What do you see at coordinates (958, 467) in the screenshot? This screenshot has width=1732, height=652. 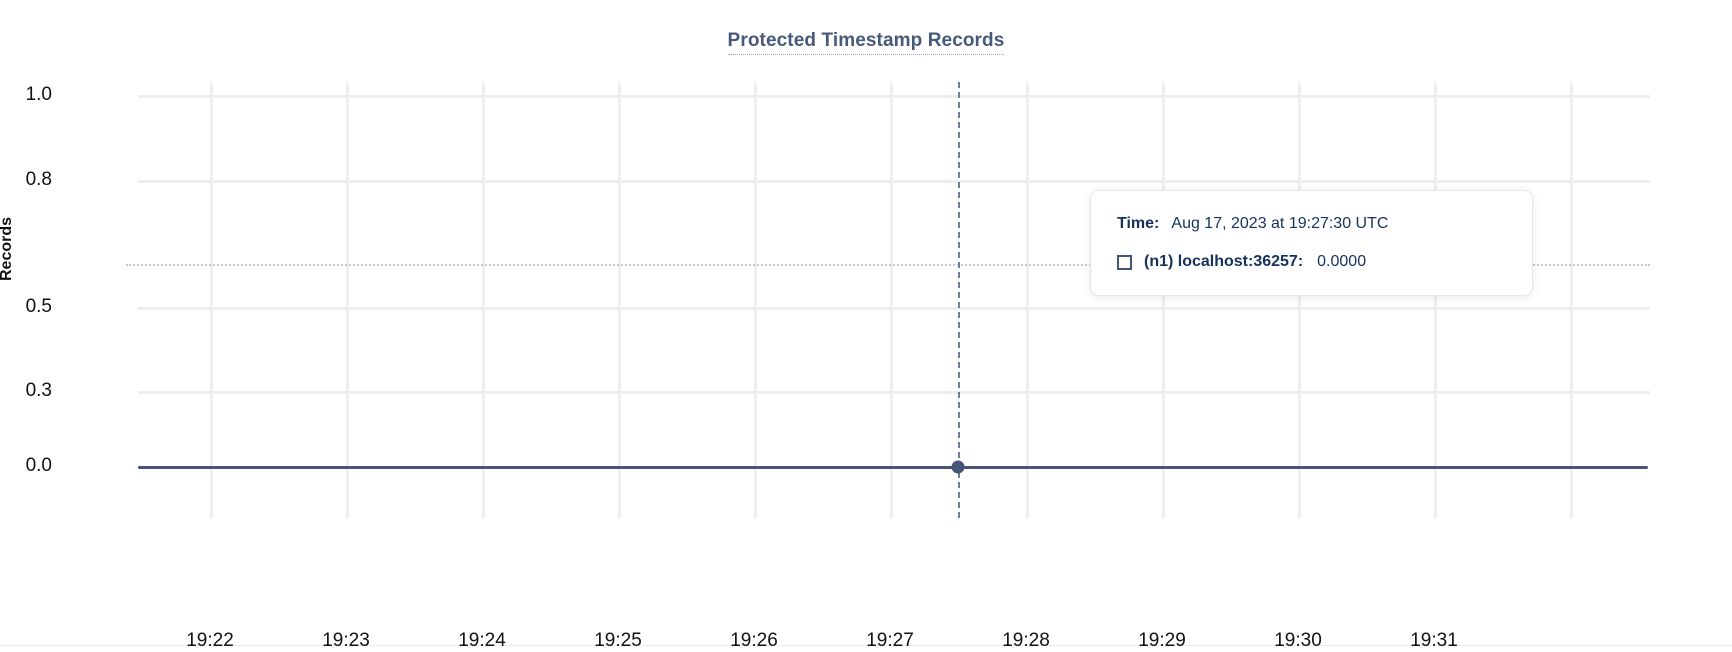 I see `highlighted-data-point` at bounding box center [958, 467].